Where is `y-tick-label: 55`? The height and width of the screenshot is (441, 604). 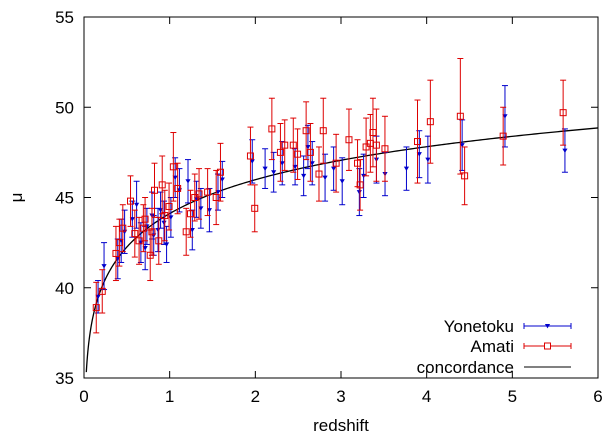 y-tick-label: 55 is located at coordinates (64, 17).